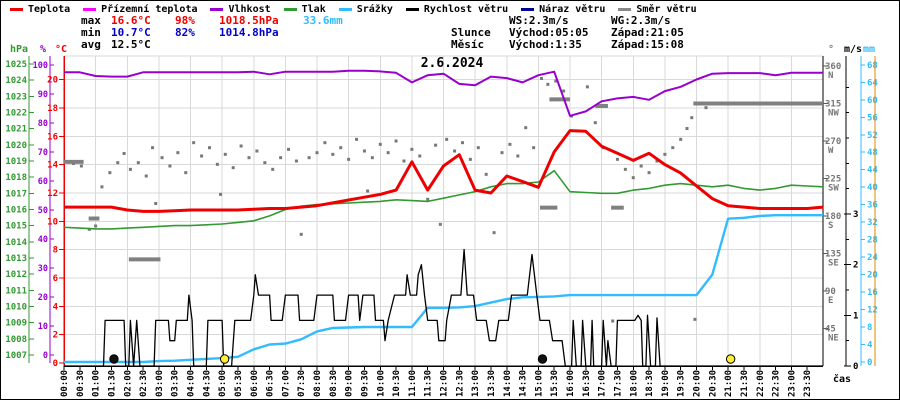  I want to click on moon-marker-icon, so click(114, 359).